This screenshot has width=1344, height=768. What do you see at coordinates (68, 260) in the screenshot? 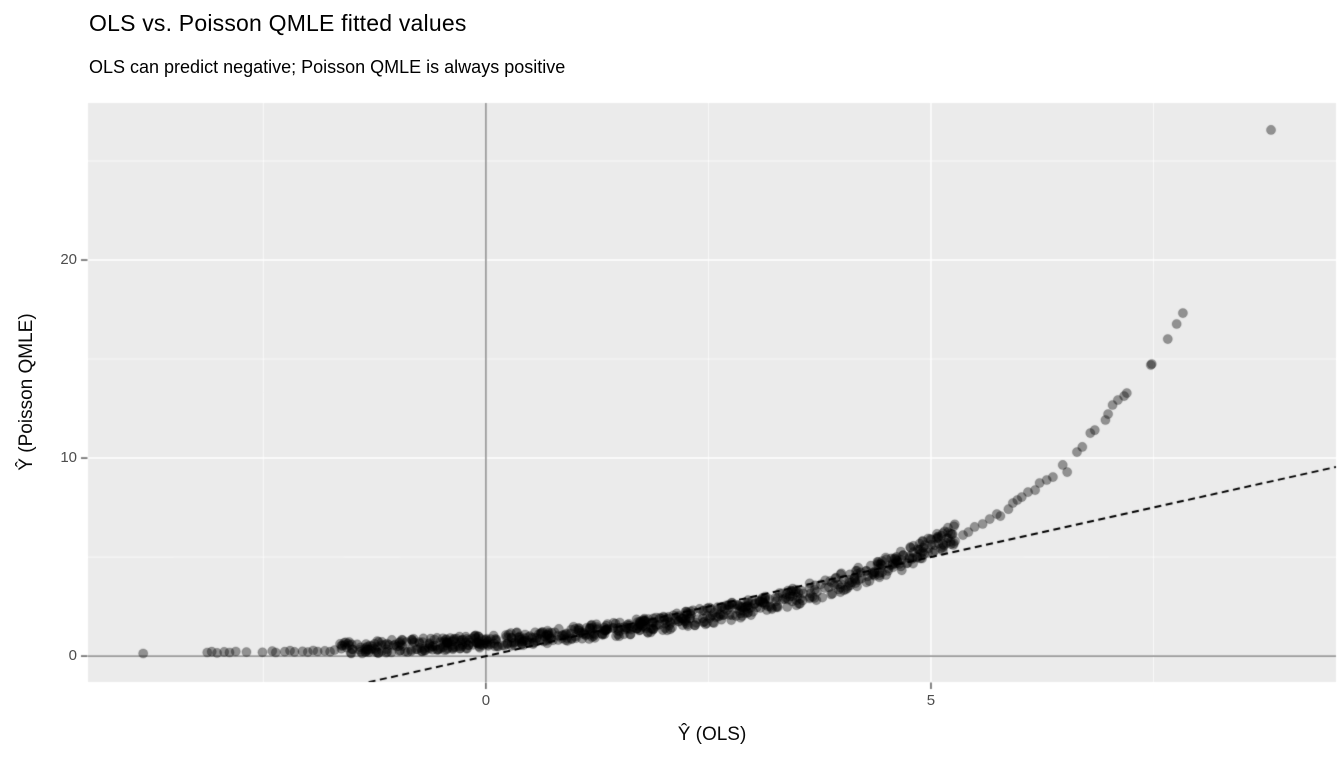
I see `y-tick-label: 20` at bounding box center [68, 260].